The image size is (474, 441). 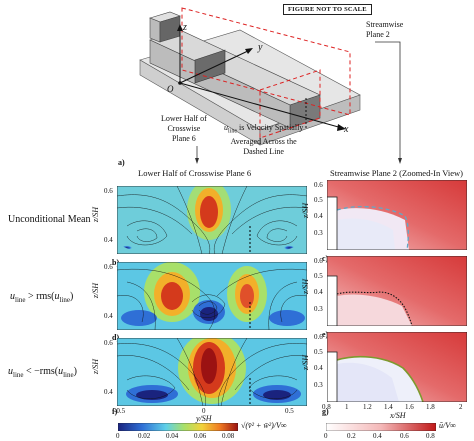 What do you see at coordinates (204, 411) in the screenshot?
I see `left-xtick-0: 0` at bounding box center [204, 411].